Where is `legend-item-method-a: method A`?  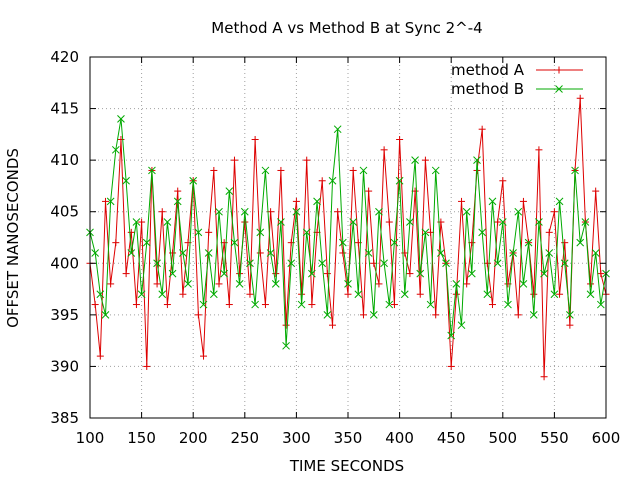 legend-item-method-a: method A is located at coordinates (517, 70).